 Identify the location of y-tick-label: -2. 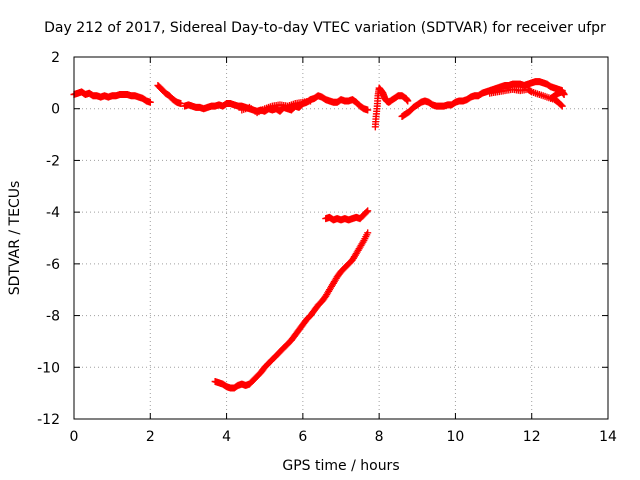
(53, 161).